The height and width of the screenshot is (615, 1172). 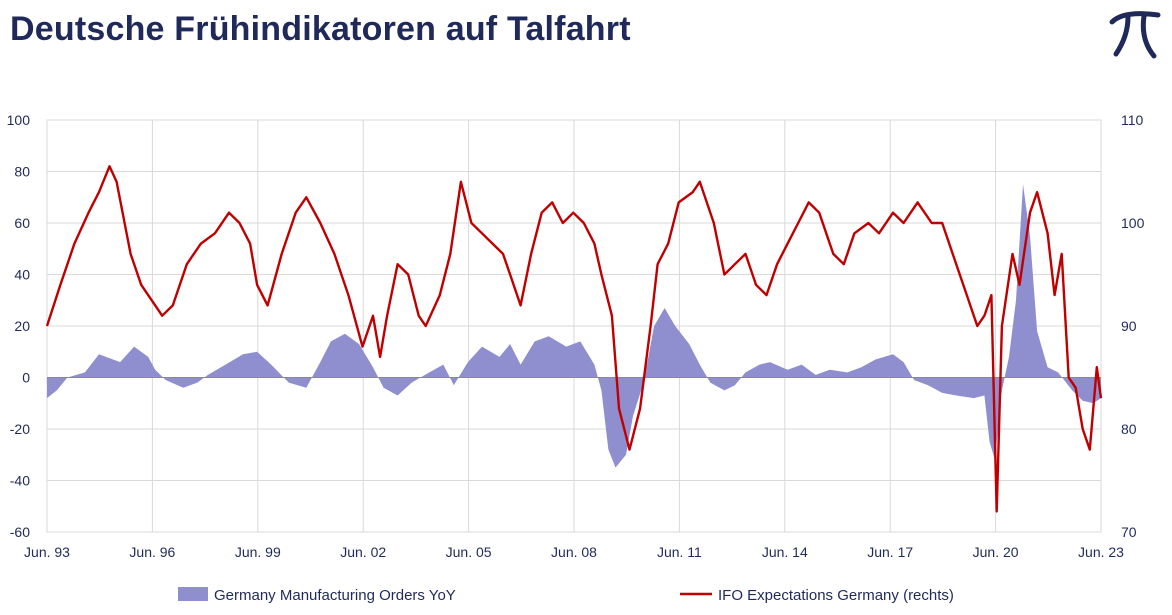 What do you see at coordinates (1129, 532) in the screenshot?
I see `right-tick-label: 70` at bounding box center [1129, 532].